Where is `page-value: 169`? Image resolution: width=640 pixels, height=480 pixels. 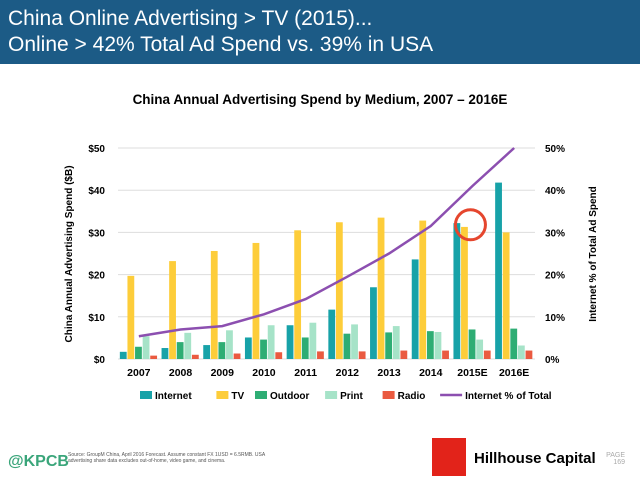 page-value: 169 is located at coordinates (619, 462).